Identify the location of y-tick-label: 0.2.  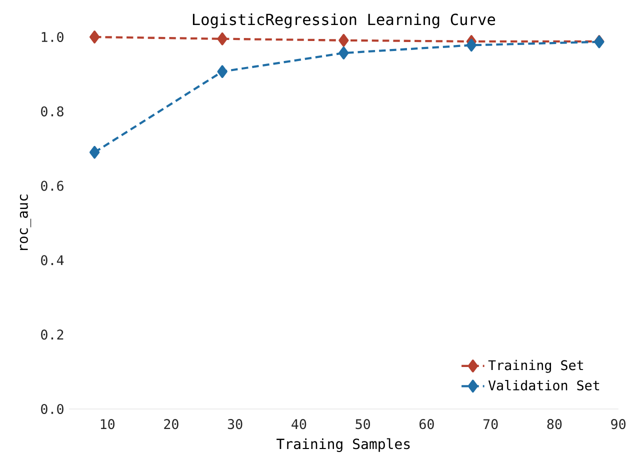
(52, 335).